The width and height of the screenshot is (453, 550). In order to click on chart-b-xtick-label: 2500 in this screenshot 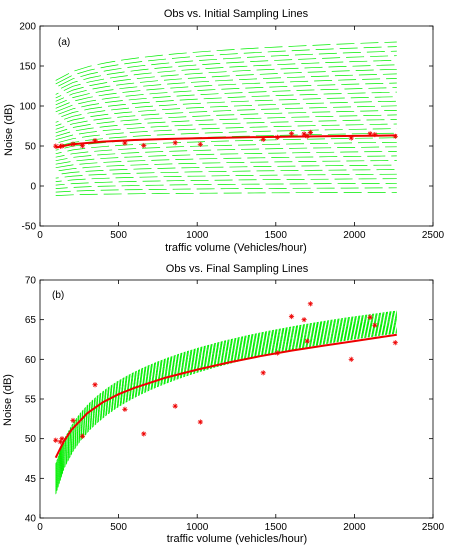, I will do `click(433, 527)`.